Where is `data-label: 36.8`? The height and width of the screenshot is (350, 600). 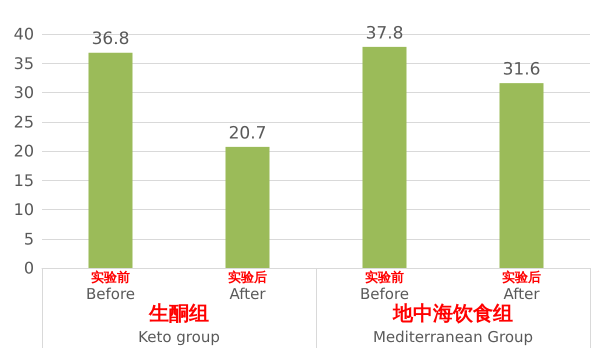
data-label: 36.8 is located at coordinates (111, 39).